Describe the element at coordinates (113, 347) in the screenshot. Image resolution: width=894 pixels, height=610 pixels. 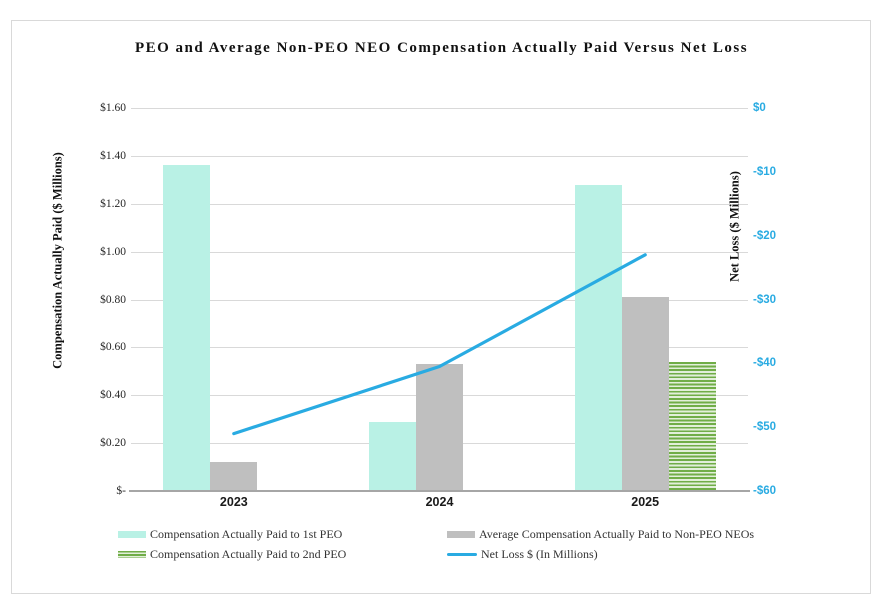
I see `left-axis-tick-label: $0.60` at that location.